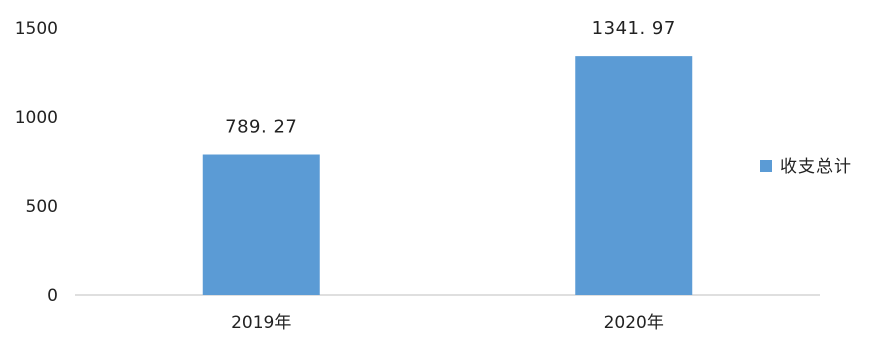 This screenshot has width=878, height=339. I want to click on bar-data-label: 1341. 97, so click(634, 28).